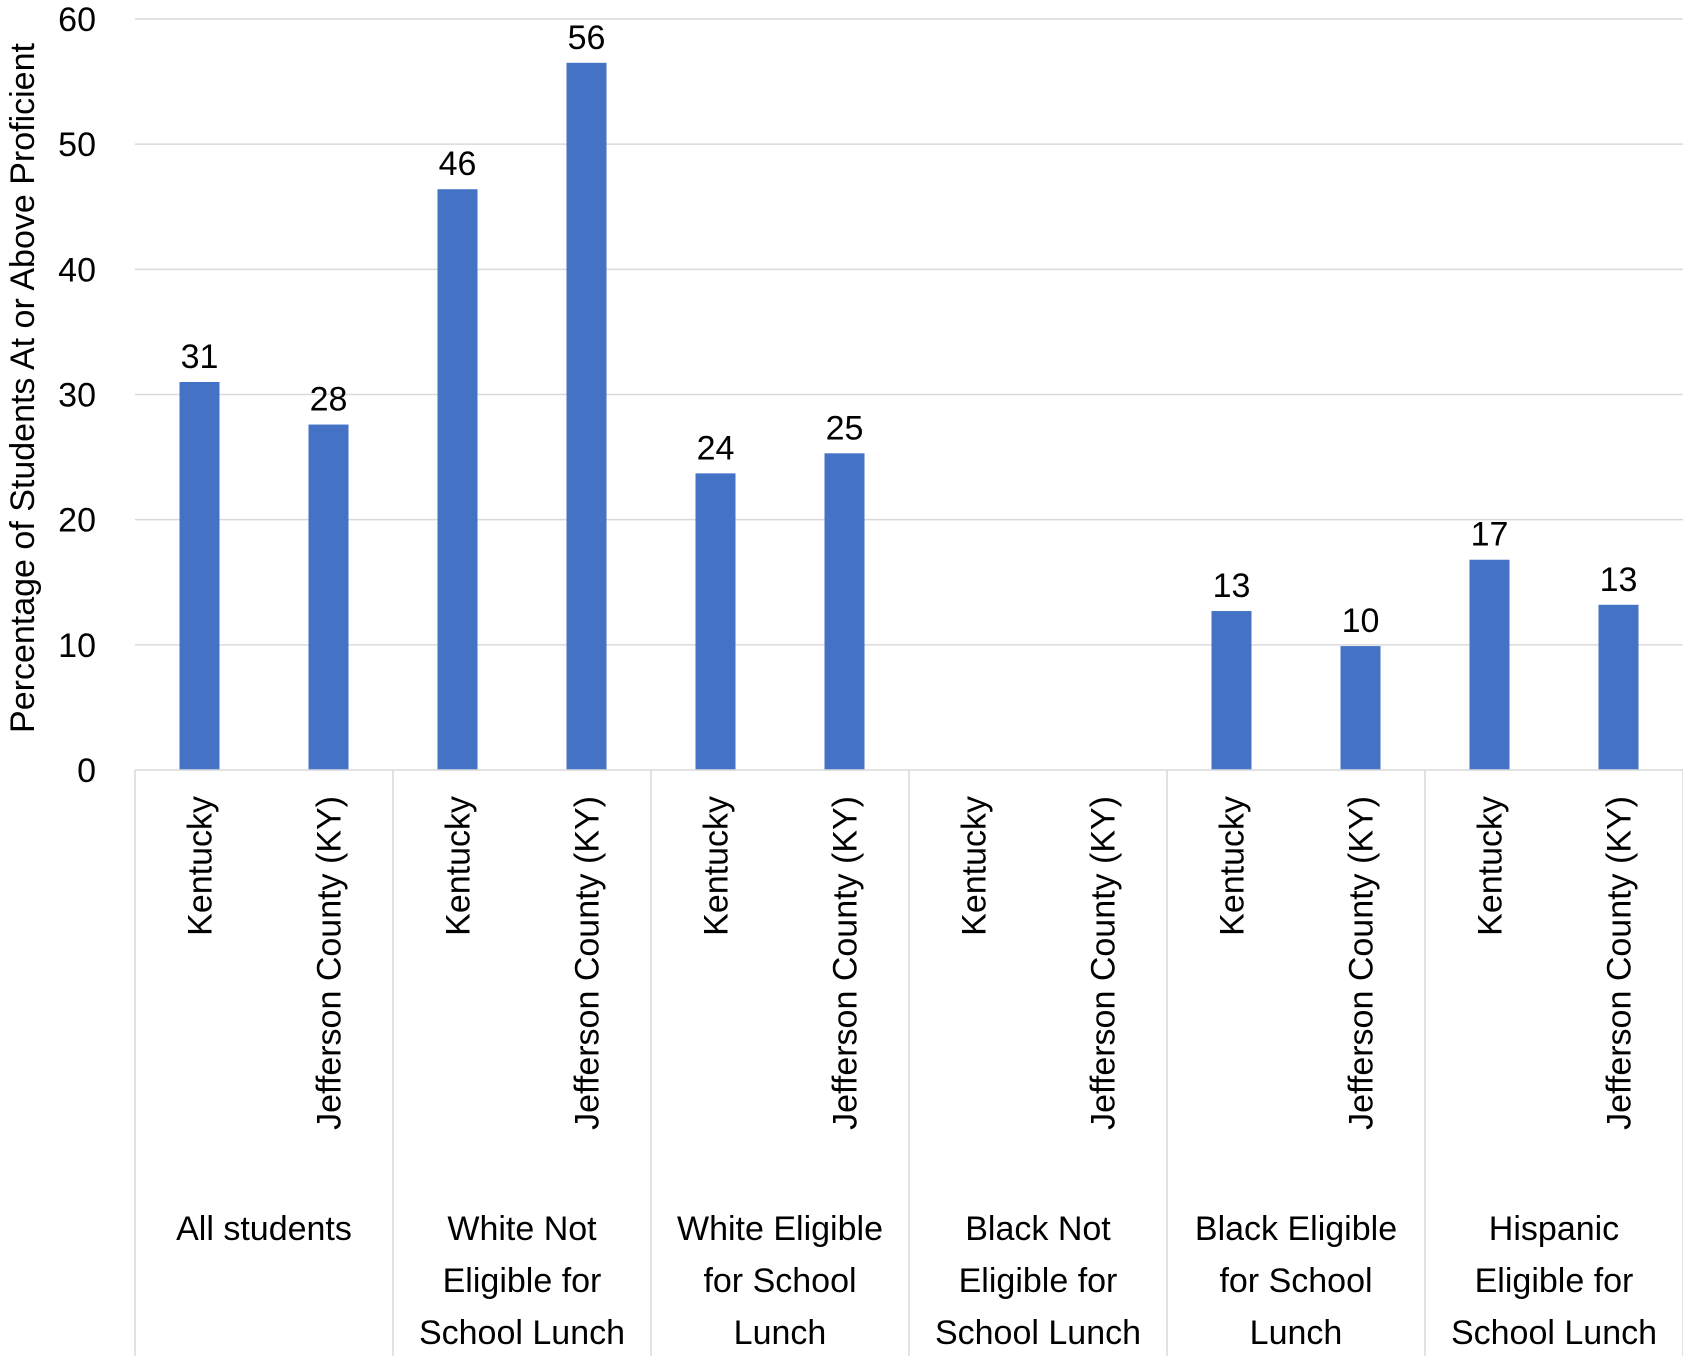 This screenshot has height=1356, width=1683. Describe the element at coordinates (200, 357) in the screenshot. I see `data-label: 31` at that location.